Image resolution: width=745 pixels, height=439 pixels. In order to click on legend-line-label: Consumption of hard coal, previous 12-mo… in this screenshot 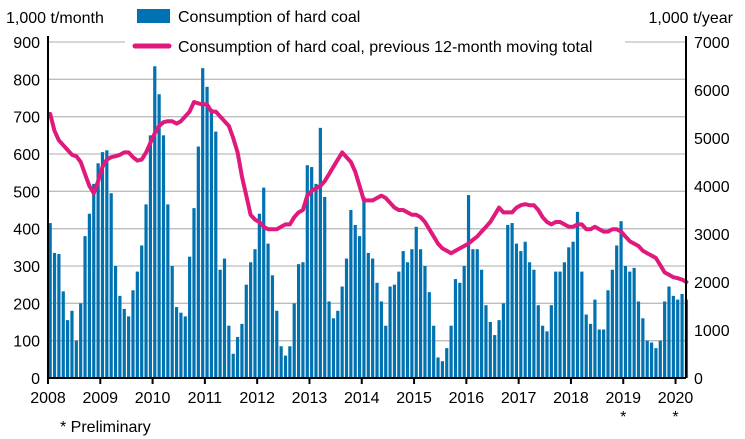, I will do `click(385, 47)`.